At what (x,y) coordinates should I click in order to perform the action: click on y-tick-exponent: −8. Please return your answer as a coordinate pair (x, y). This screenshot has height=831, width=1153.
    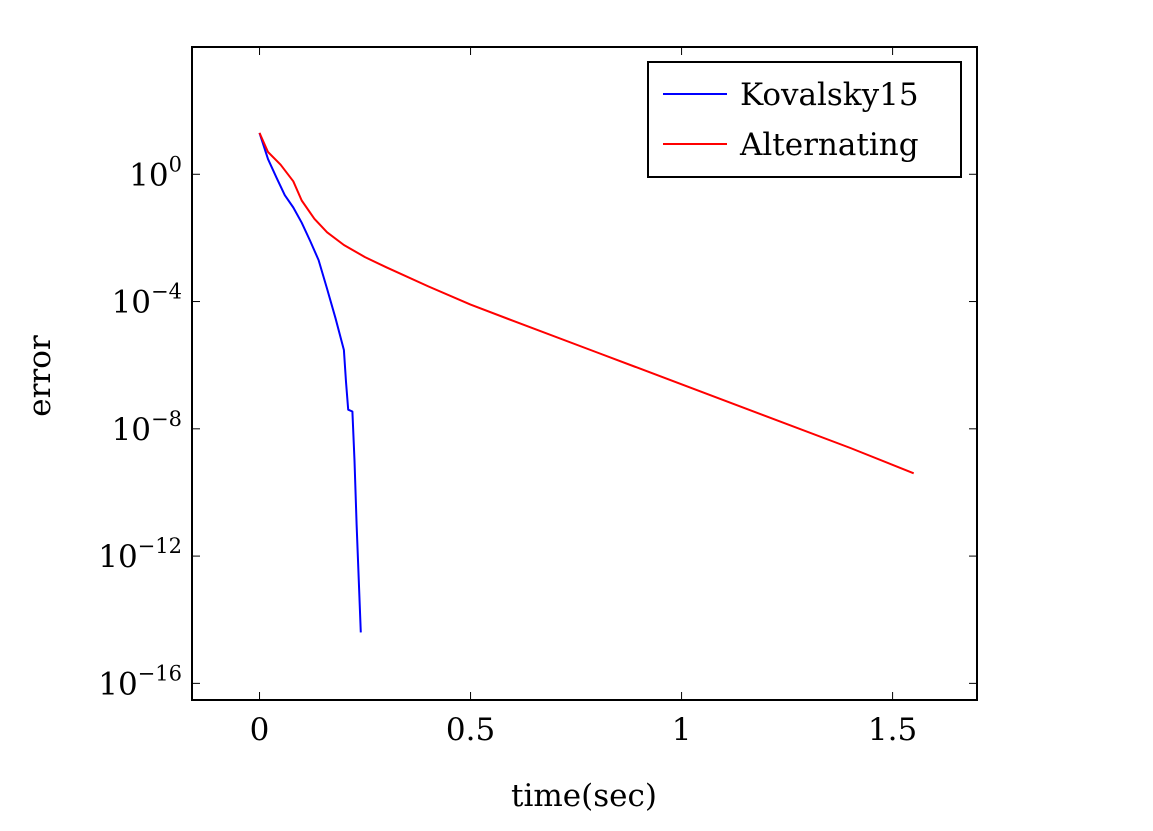
    Looking at the image, I should click on (166, 419).